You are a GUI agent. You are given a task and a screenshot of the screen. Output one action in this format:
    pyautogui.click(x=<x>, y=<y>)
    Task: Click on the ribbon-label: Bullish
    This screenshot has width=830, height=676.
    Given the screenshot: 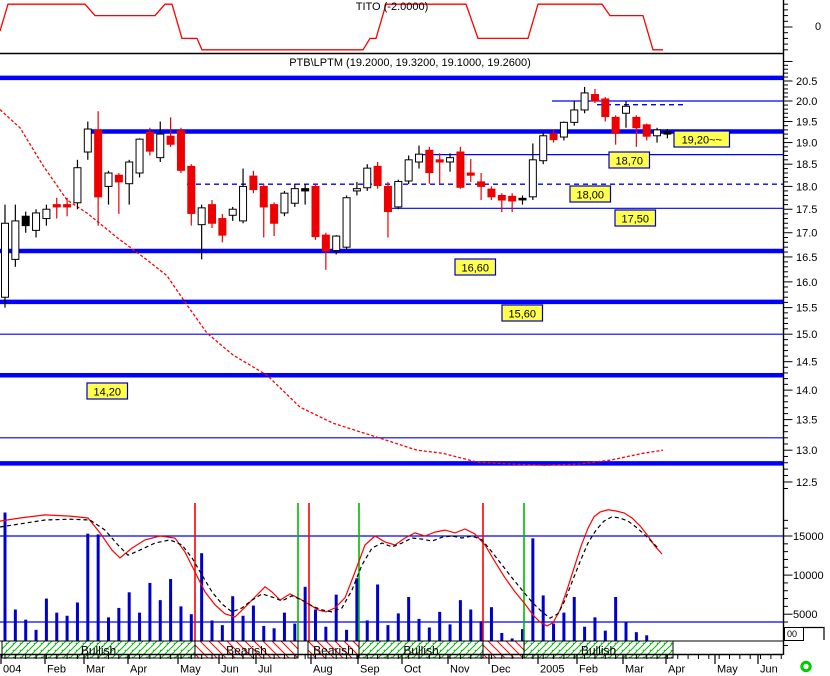 What is the action you would take?
    pyautogui.click(x=598, y=651)
    